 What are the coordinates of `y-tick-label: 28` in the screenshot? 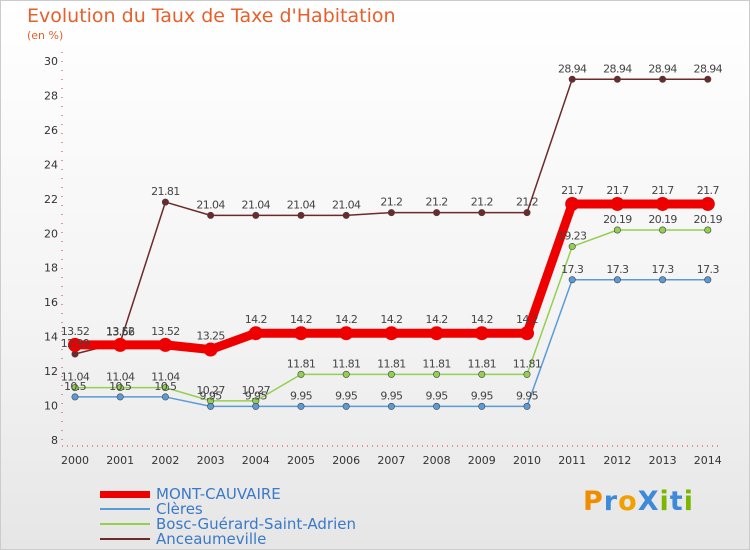 It's located at (51, 95).